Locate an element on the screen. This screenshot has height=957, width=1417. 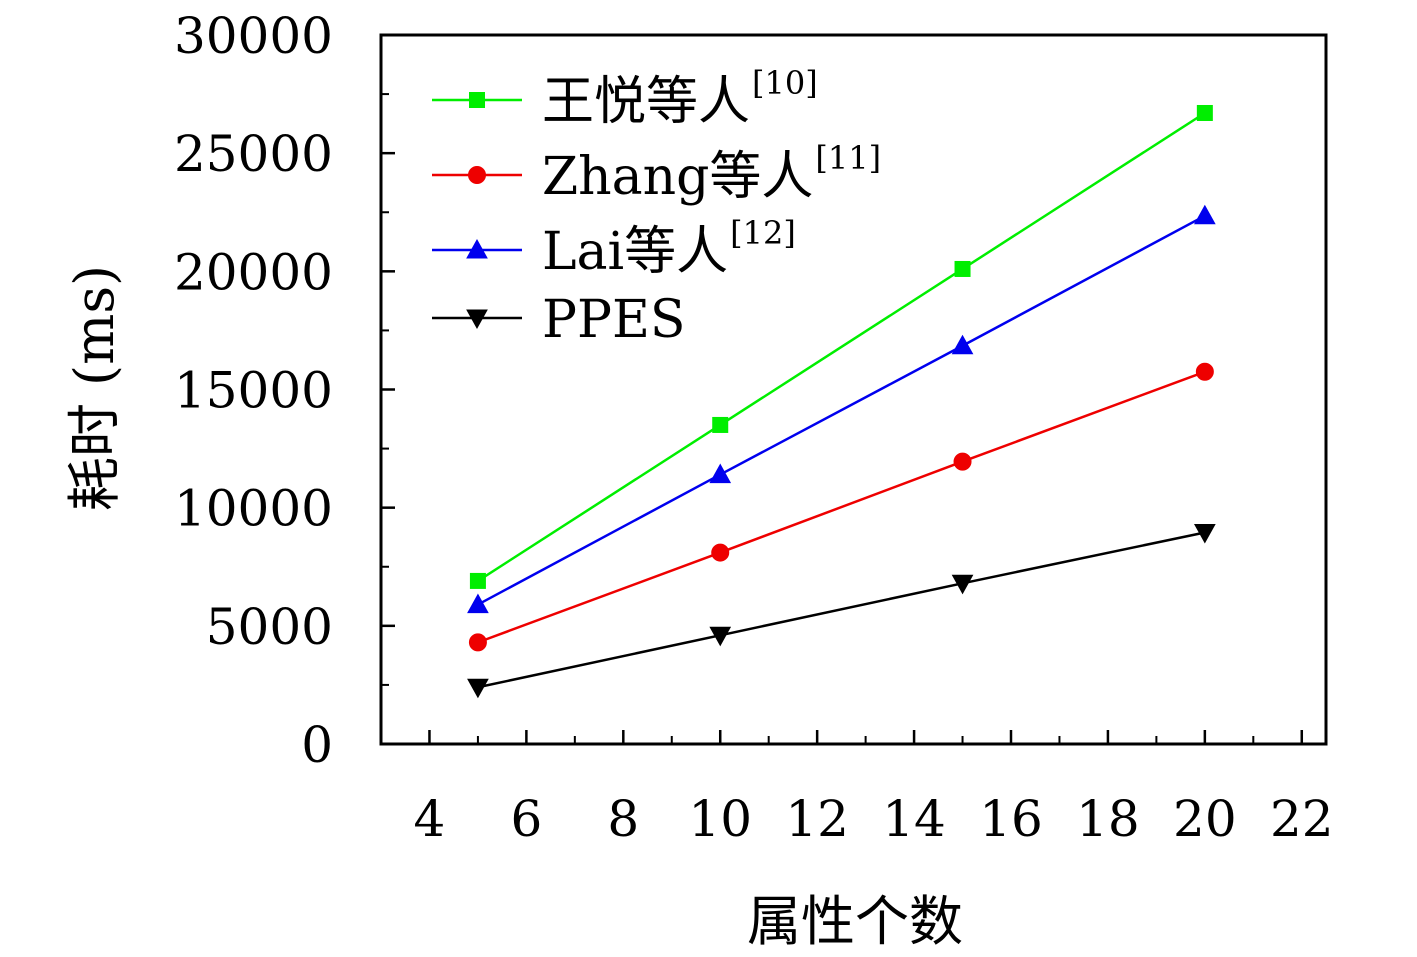
y-tick-label: 15000 is located at coordinates (253, 391).